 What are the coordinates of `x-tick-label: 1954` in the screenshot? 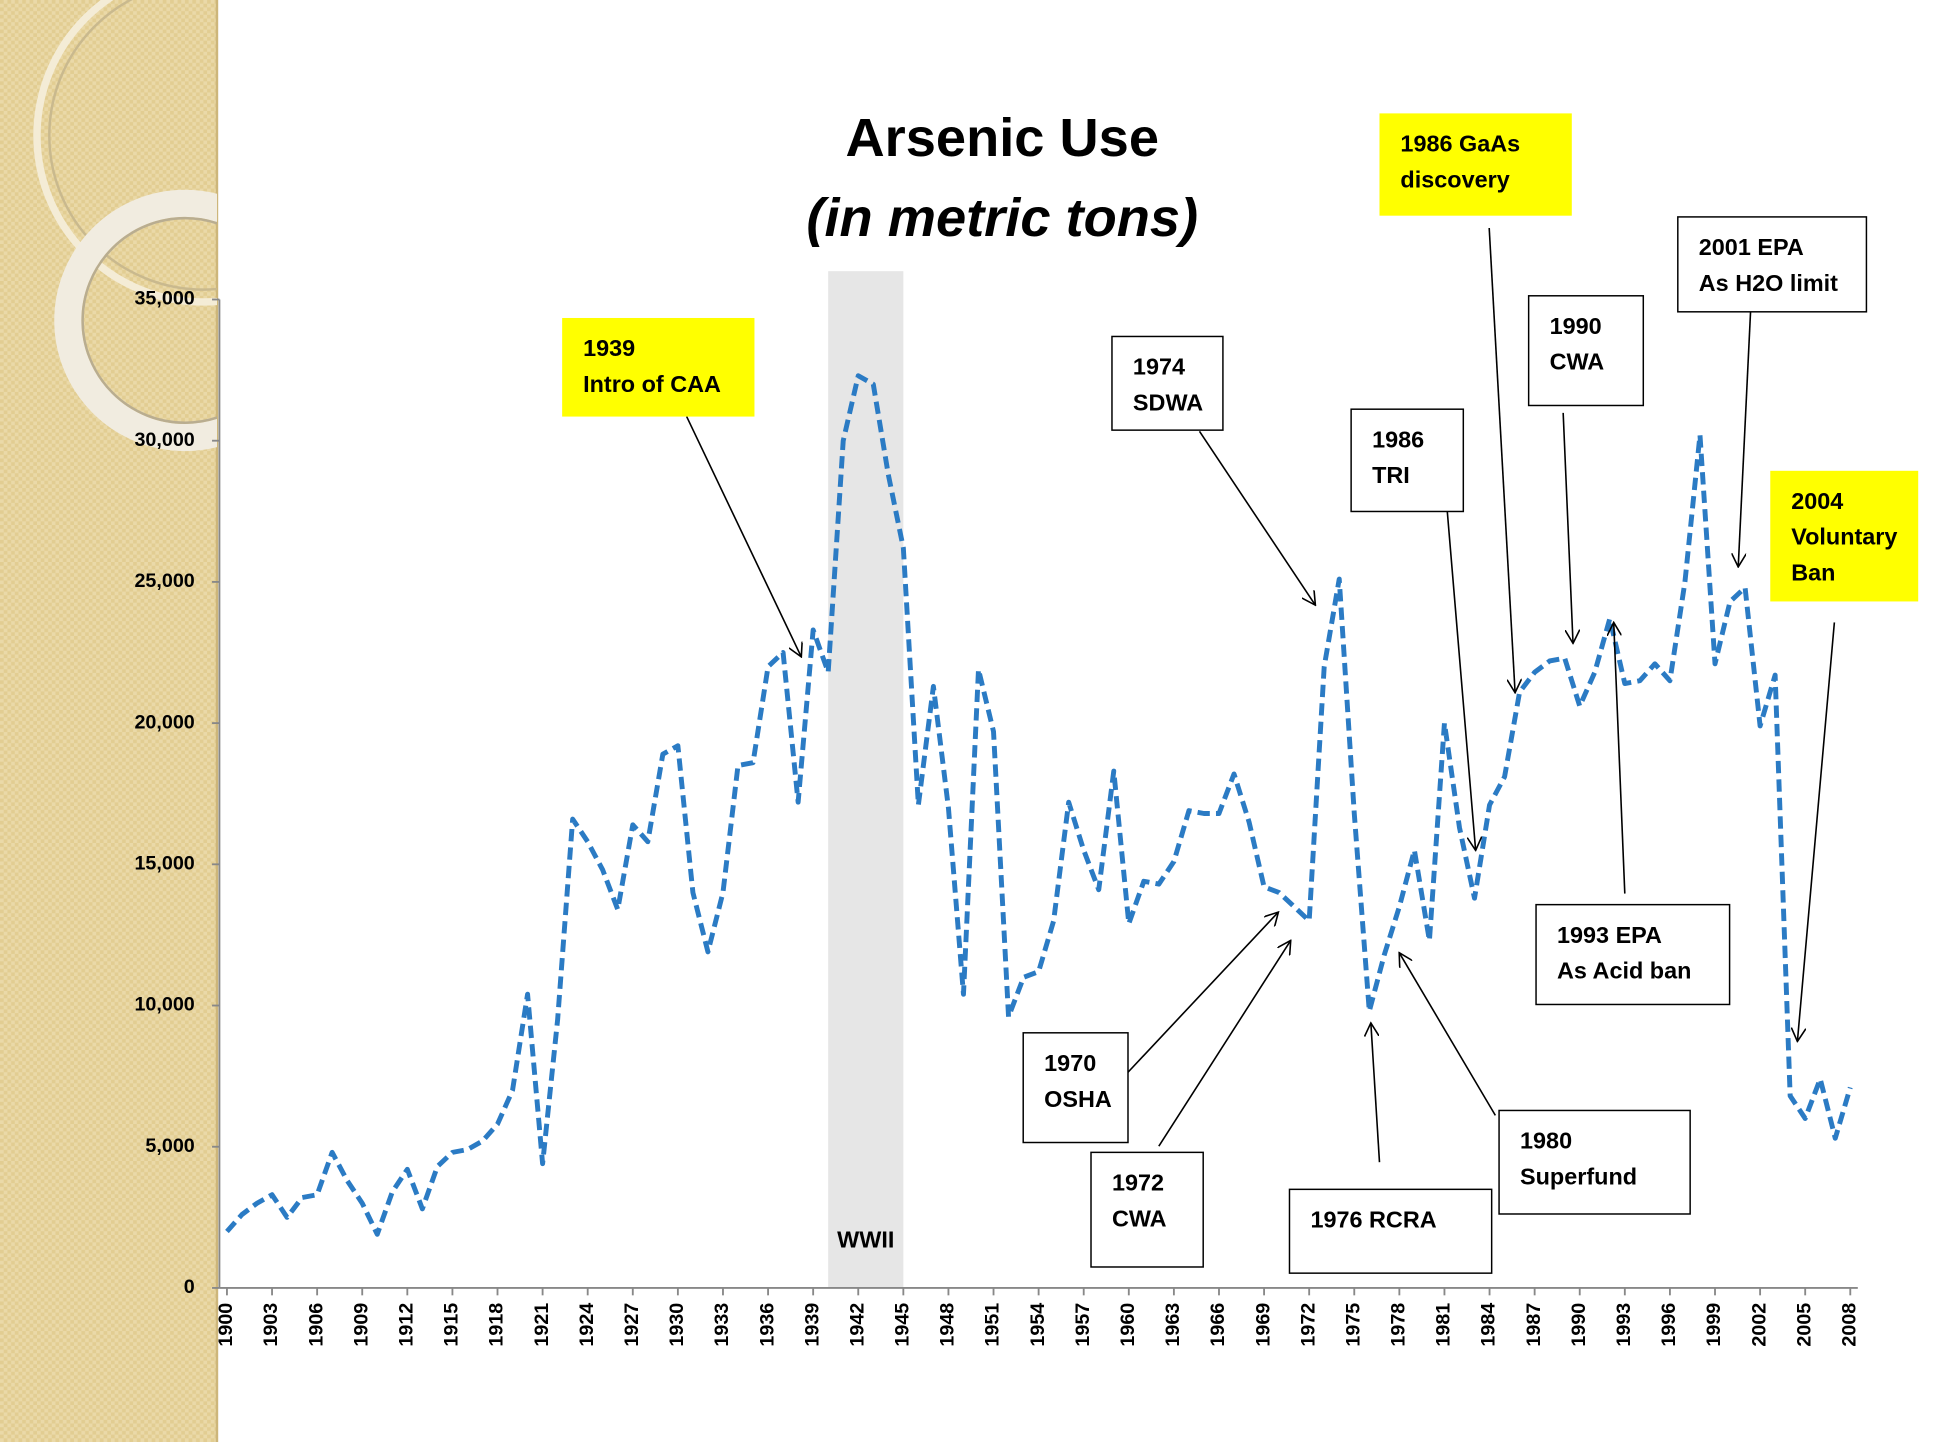 It's located at (1038, 1325).